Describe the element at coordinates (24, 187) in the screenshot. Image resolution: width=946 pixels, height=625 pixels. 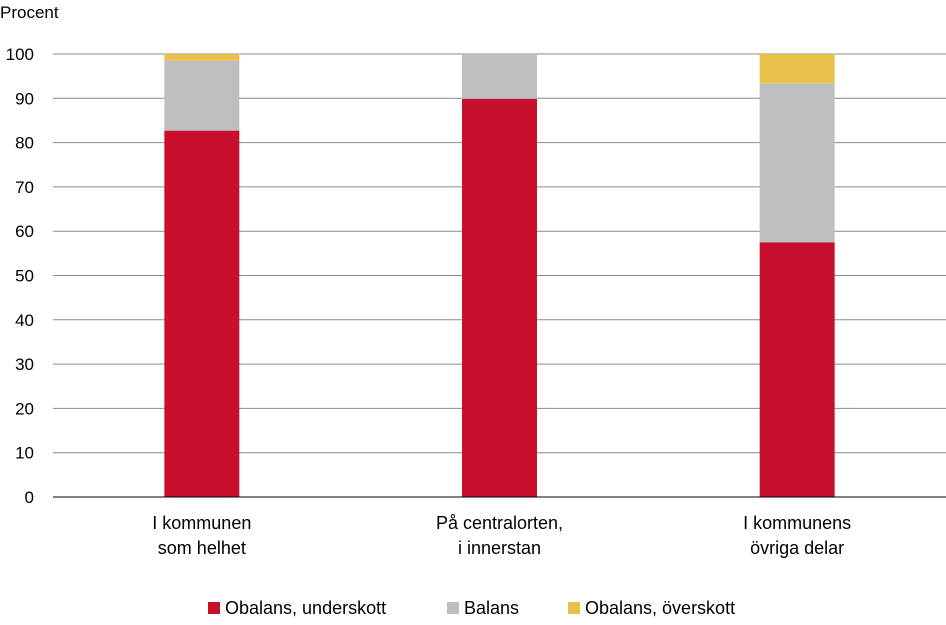
I see `y-tick-label: 70` at that location.